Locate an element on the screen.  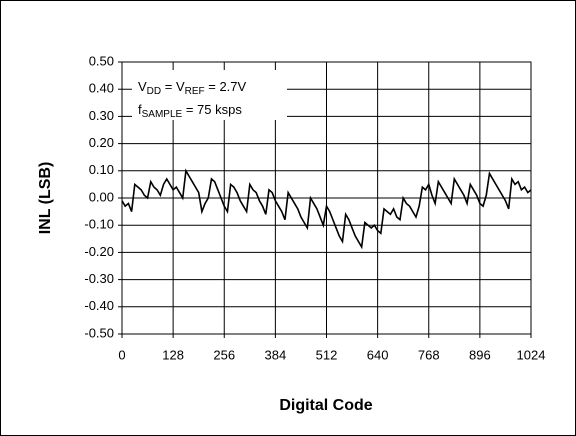
x-tick-label: 512 is located at coordinates (327, 354).